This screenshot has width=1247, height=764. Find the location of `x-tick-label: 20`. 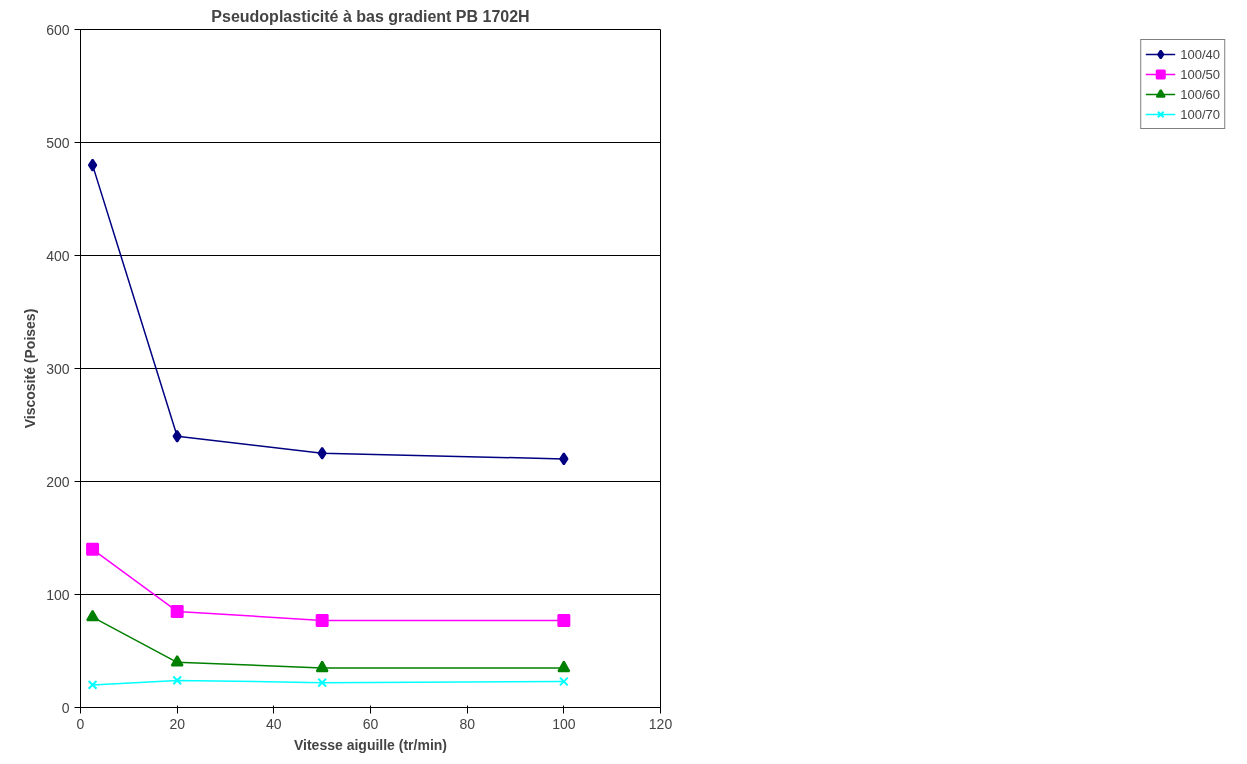

x-tick-label: 20 is located at coordinates (177, 723).